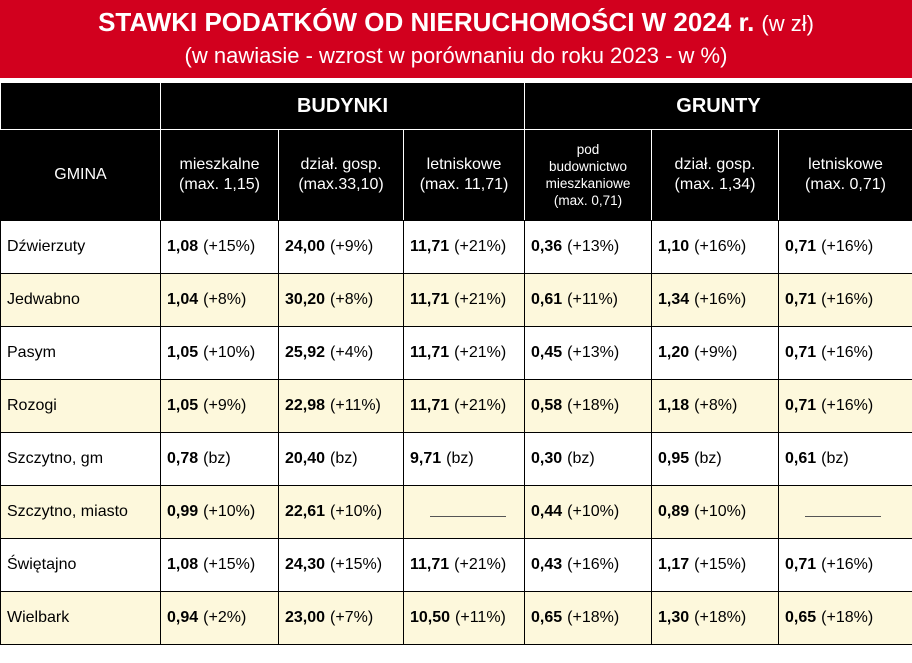  What do you see at coordinates (547, 246) in the screenshot?
I see `rate-value: 0,36` at bounding box center [547, 246].